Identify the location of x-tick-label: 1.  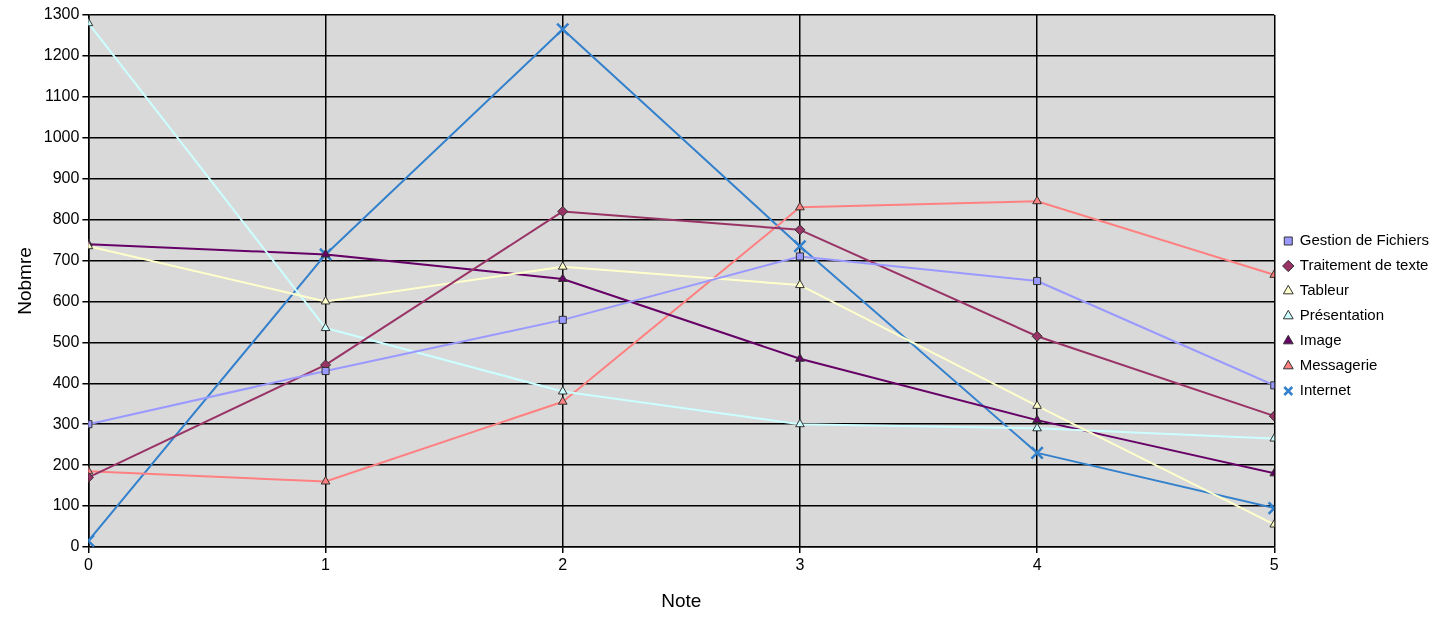
(326, 565).